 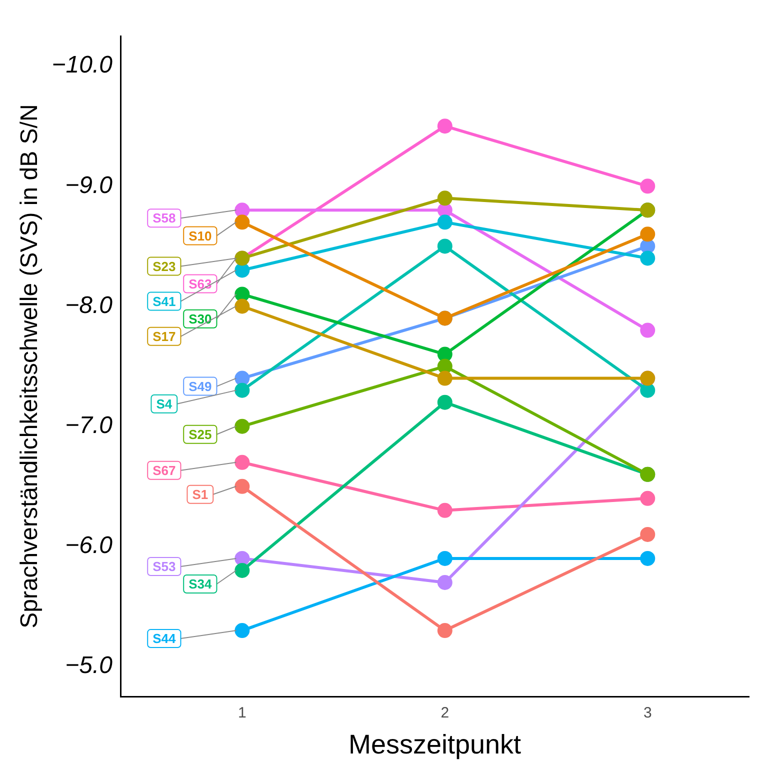 What do you see at coordinates (242, 713) in the screenshot?
I see `x-tick-label: 1` at bounding box center [242, 713].